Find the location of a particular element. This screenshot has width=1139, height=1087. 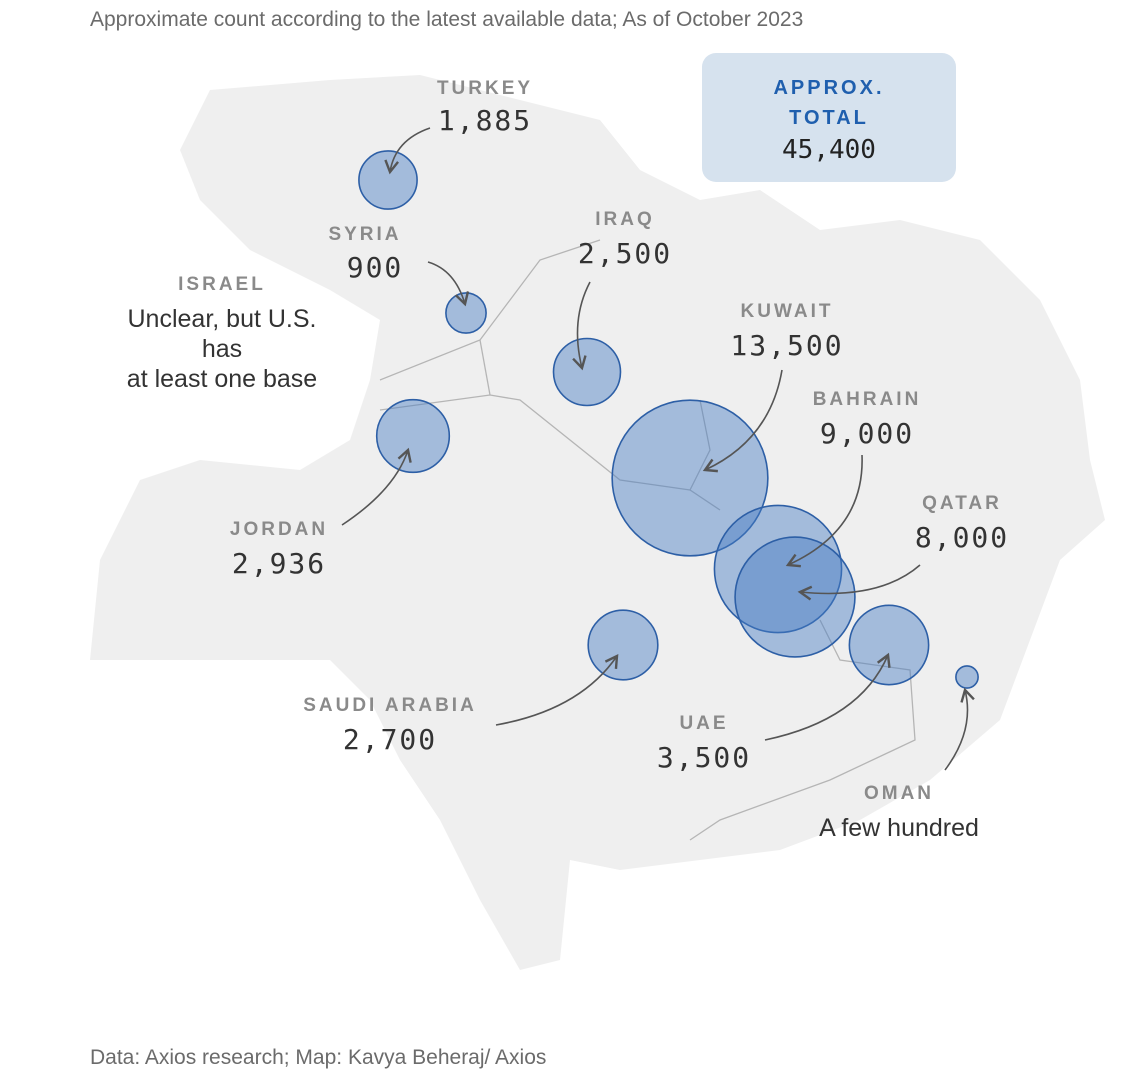

country-name: KUWAIT is located at coordinates (787, 311).